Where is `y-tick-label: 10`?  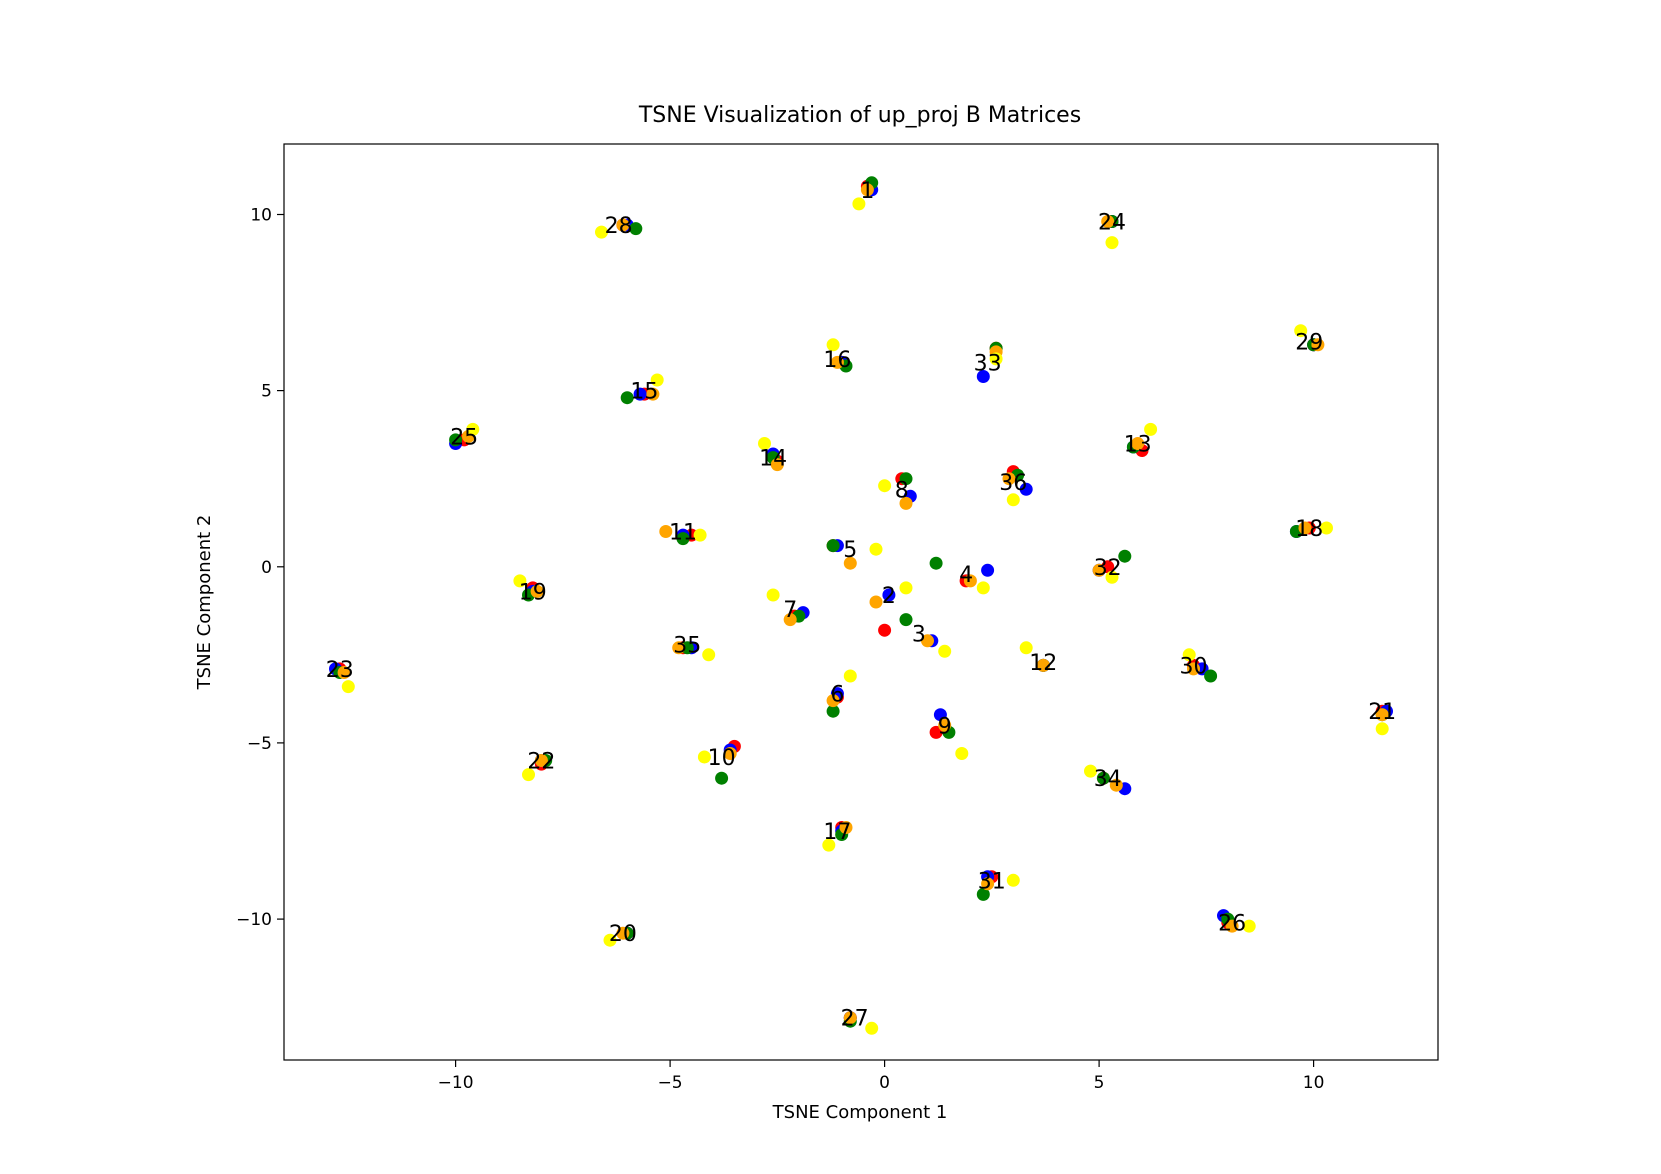
y-tick-label: 10 is located at coordinates (261, 216).